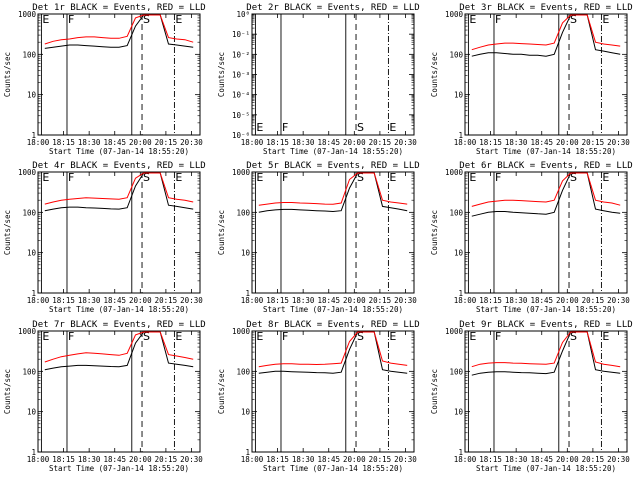  I want to click on y-tick-label: 10⁻³, so click(241, 75).